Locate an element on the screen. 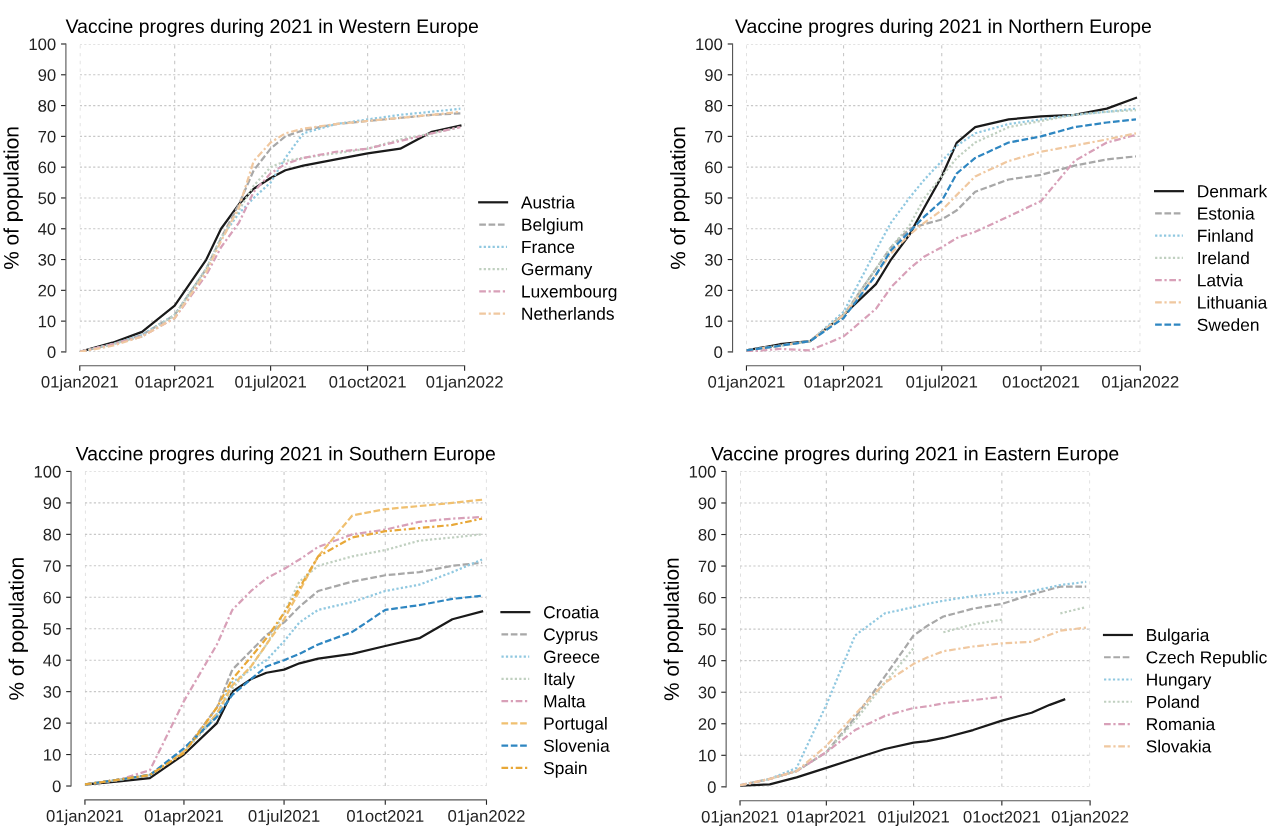 Image resolution: width=1287 pixels, height=830 pixels. legend-label: Greece is located at coordinates (572, 656).